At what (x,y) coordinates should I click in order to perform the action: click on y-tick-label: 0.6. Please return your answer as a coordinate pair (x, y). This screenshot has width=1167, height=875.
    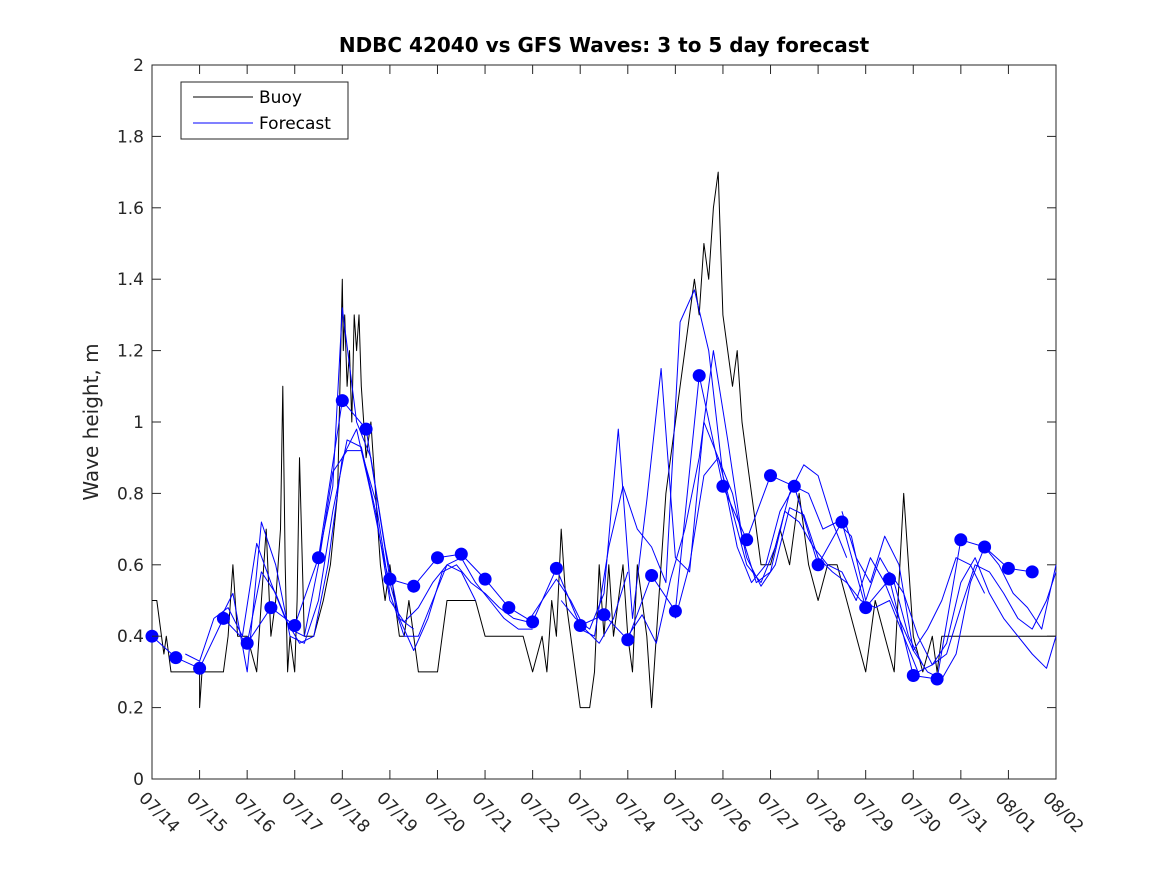
    Looking at the image, I should click on (130, 566).